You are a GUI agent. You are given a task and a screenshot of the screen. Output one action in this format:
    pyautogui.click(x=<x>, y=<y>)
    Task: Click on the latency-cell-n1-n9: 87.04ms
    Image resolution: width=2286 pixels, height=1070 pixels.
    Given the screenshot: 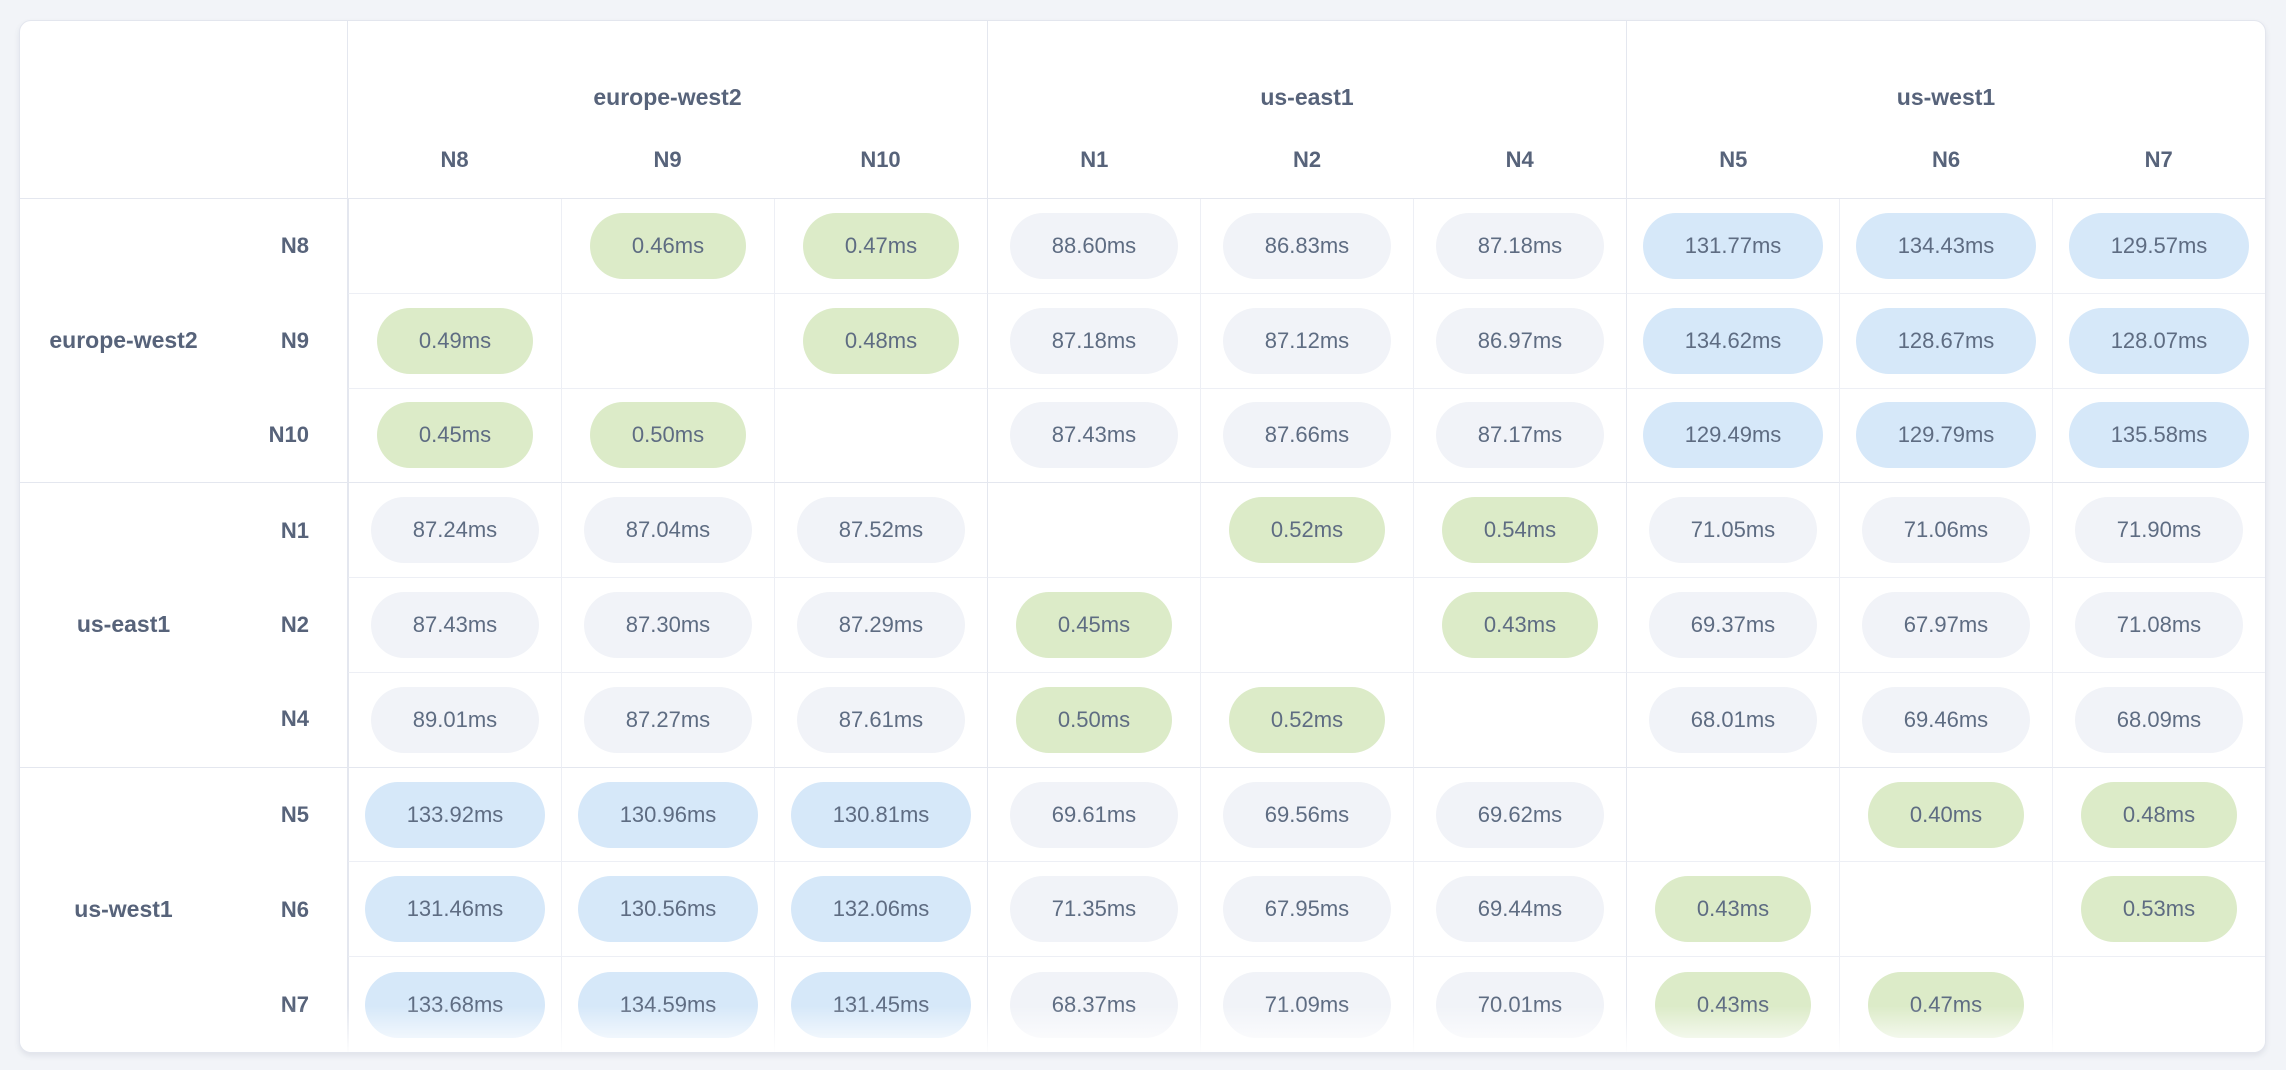 What is the action you would take?
    pyautogui.click(x=667, y=531)
    